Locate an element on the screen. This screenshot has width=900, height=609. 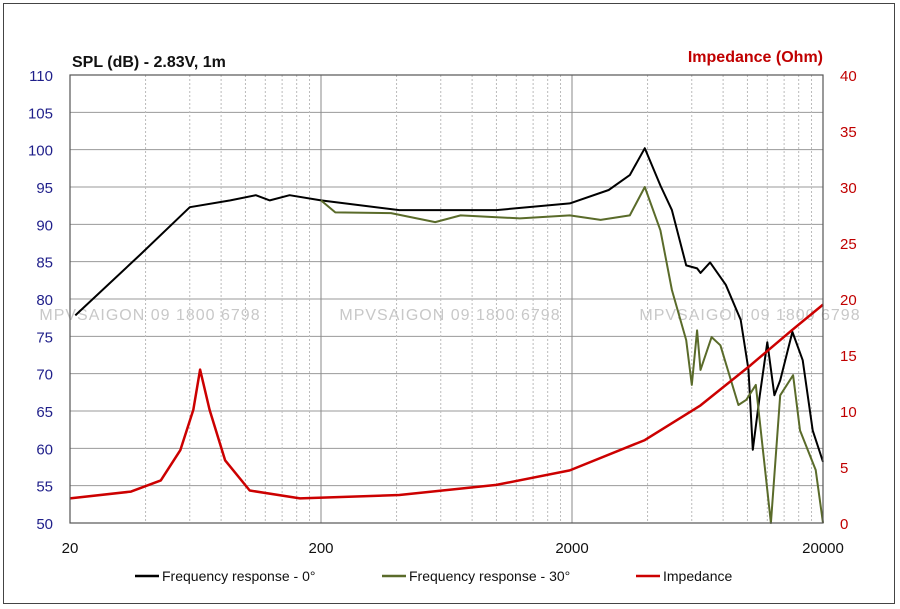
left-tick-label: 75 is located at coordinates (44, 337).